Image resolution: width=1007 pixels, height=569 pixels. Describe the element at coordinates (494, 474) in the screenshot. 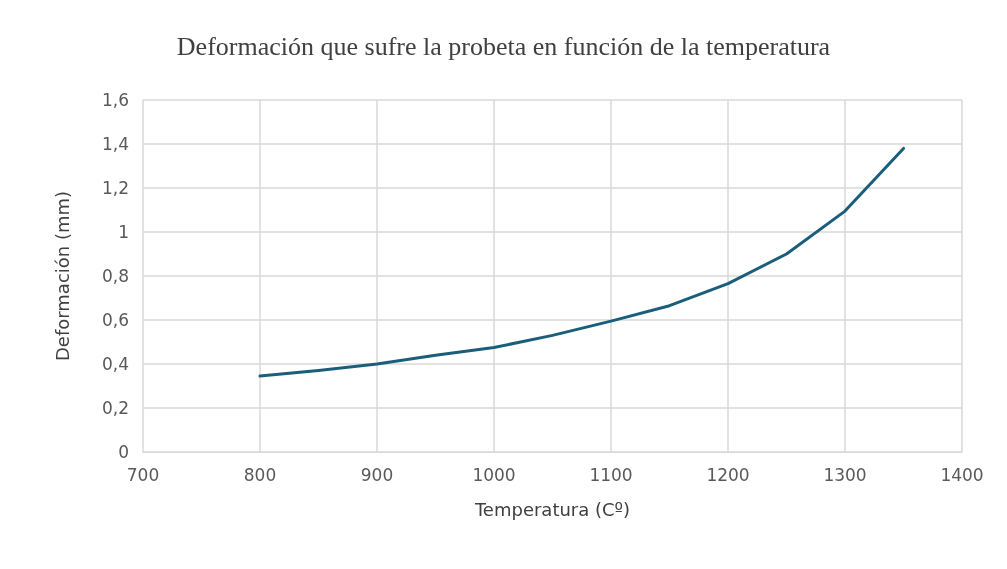

I see `x-tick-label: 1000` at that location.